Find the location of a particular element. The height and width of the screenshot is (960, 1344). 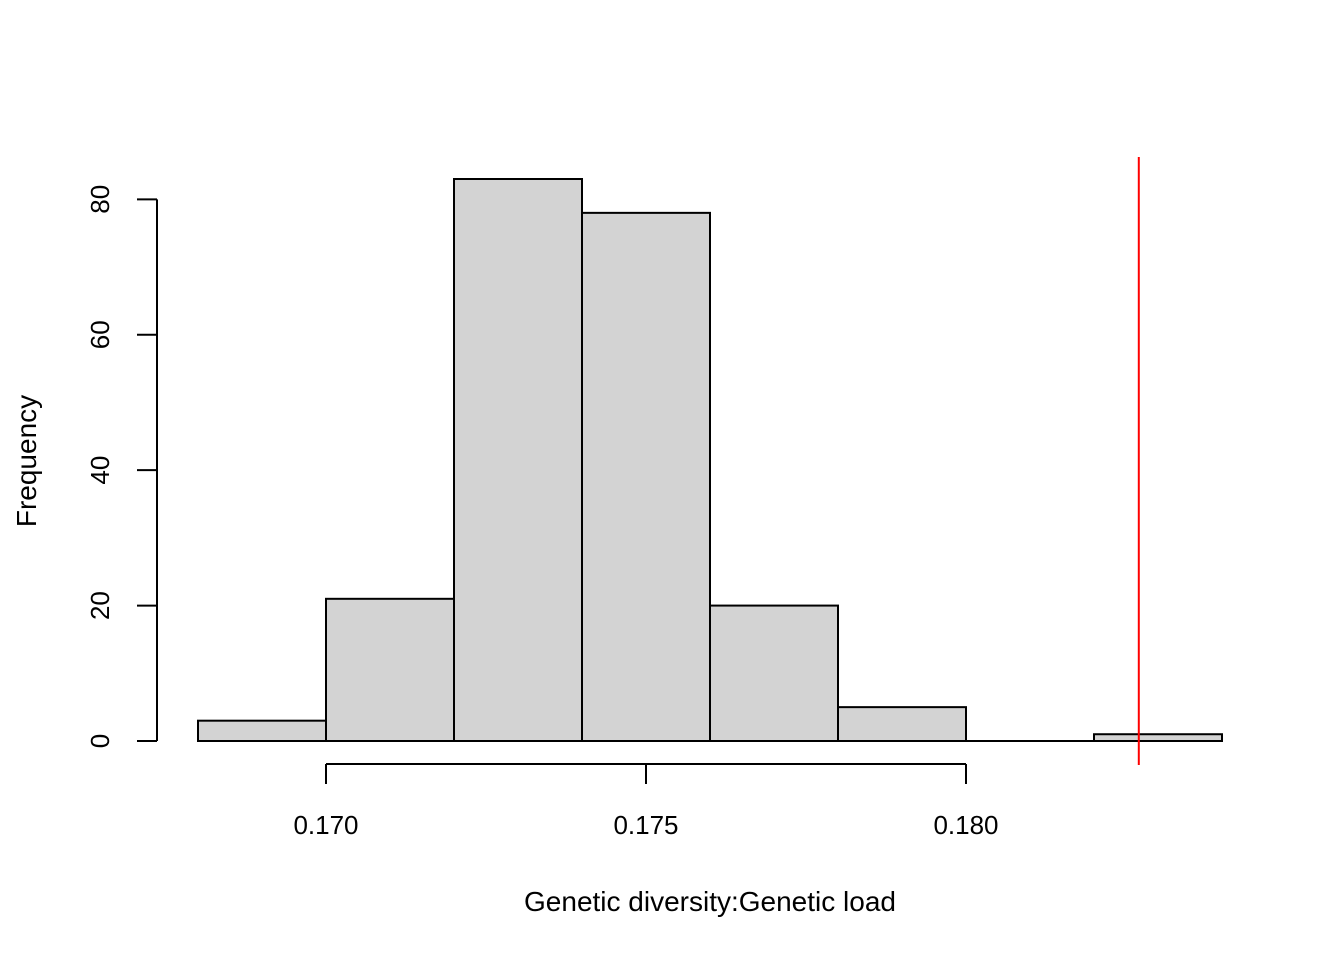

y-tick-label: 60 is located at coordinates (100, 334).